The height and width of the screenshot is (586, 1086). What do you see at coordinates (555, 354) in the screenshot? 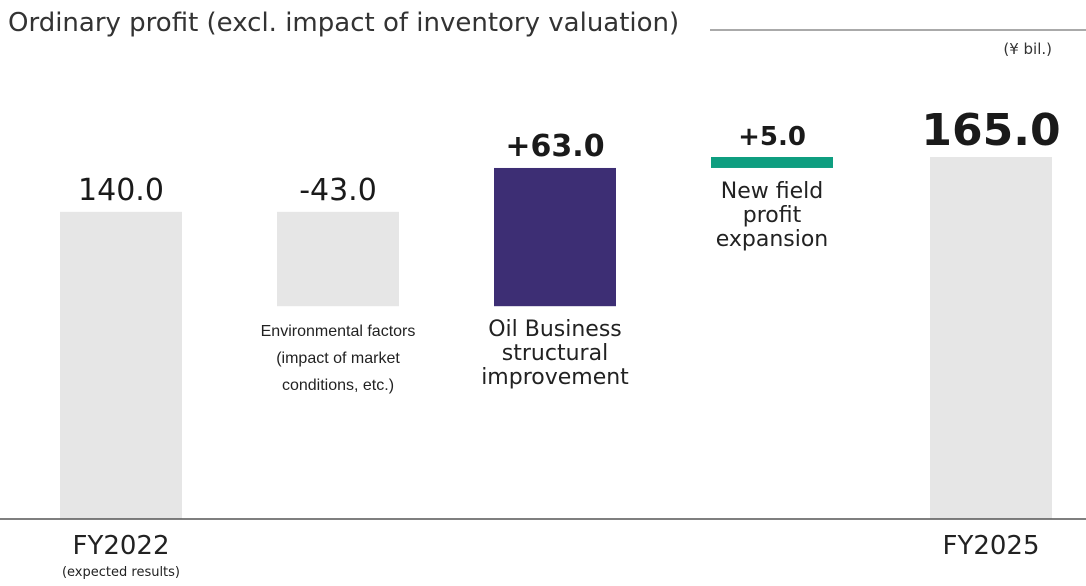
I see `category-label: Oil Business structural improvement` at bounding box center [555, 354].